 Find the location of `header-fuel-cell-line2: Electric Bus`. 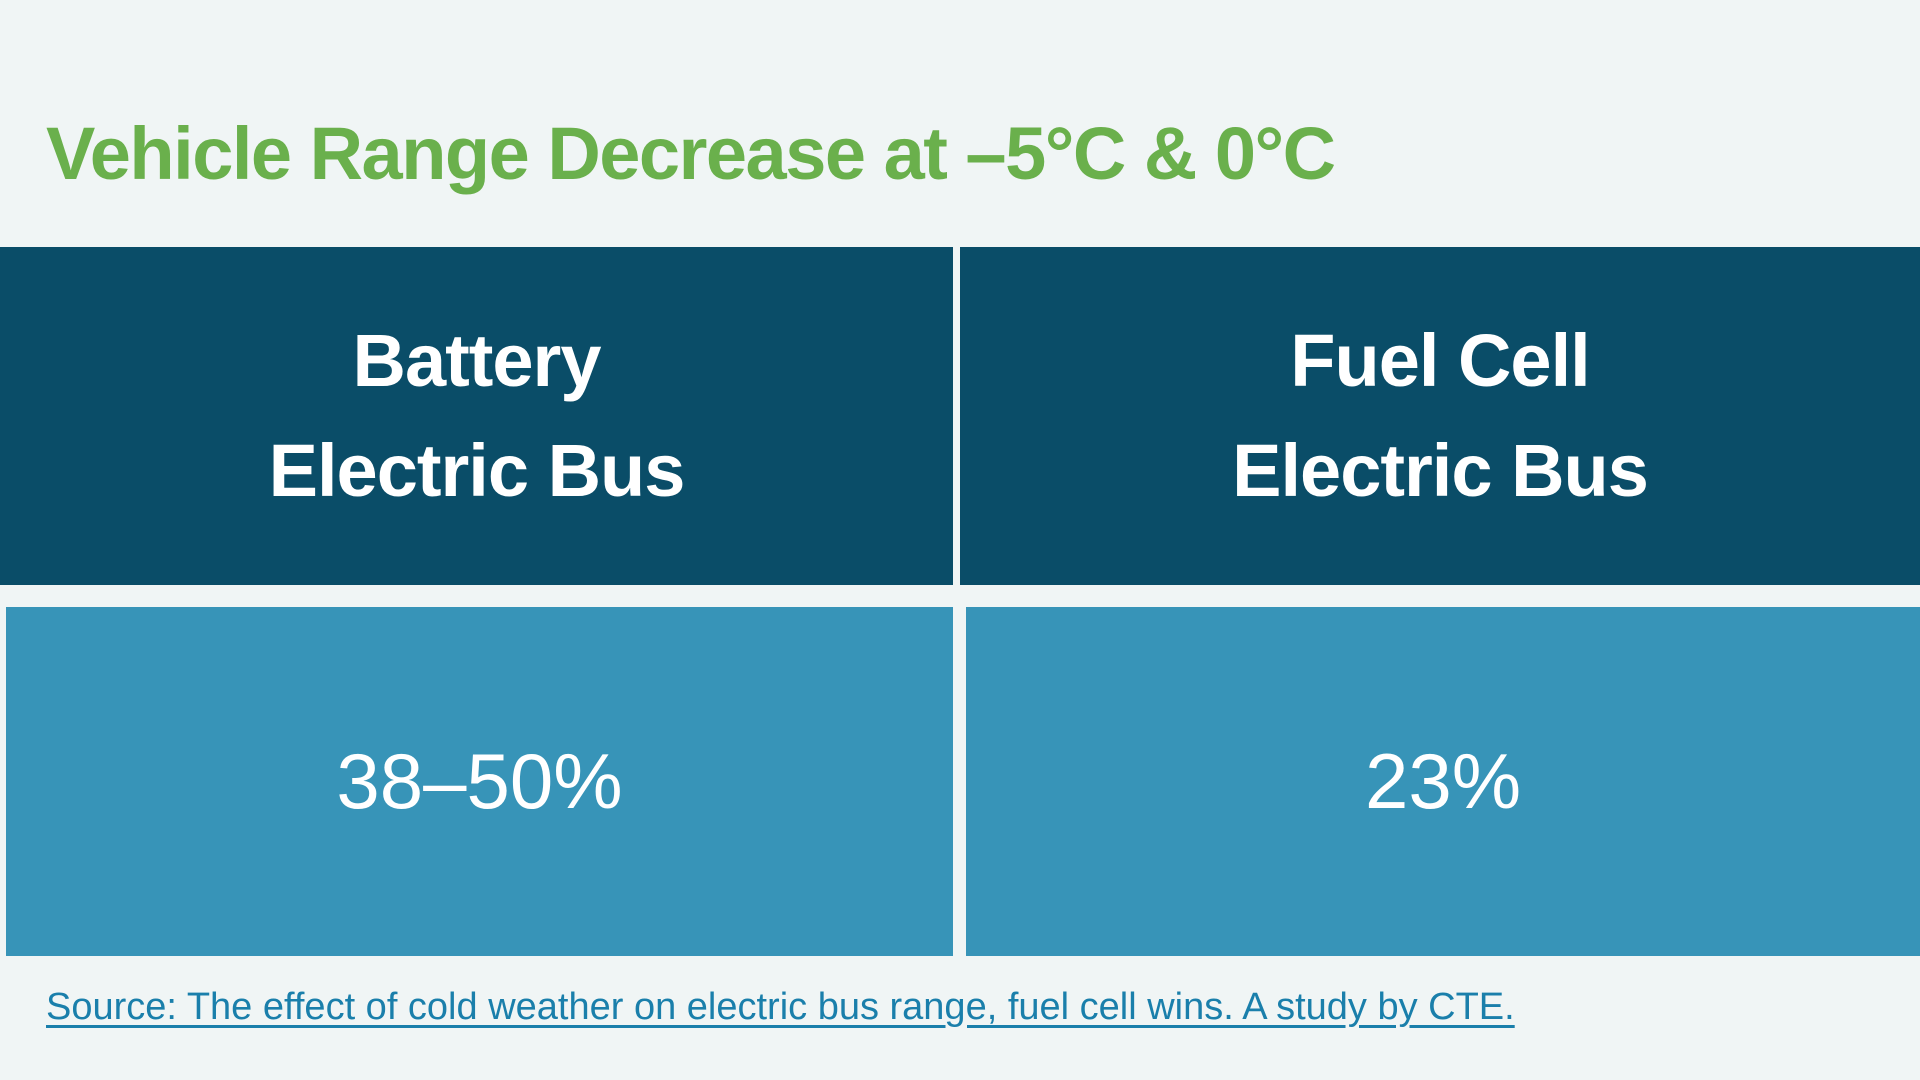

header-fuel-cell-line2: Electric Bus is located at coordinates (1440, 470).